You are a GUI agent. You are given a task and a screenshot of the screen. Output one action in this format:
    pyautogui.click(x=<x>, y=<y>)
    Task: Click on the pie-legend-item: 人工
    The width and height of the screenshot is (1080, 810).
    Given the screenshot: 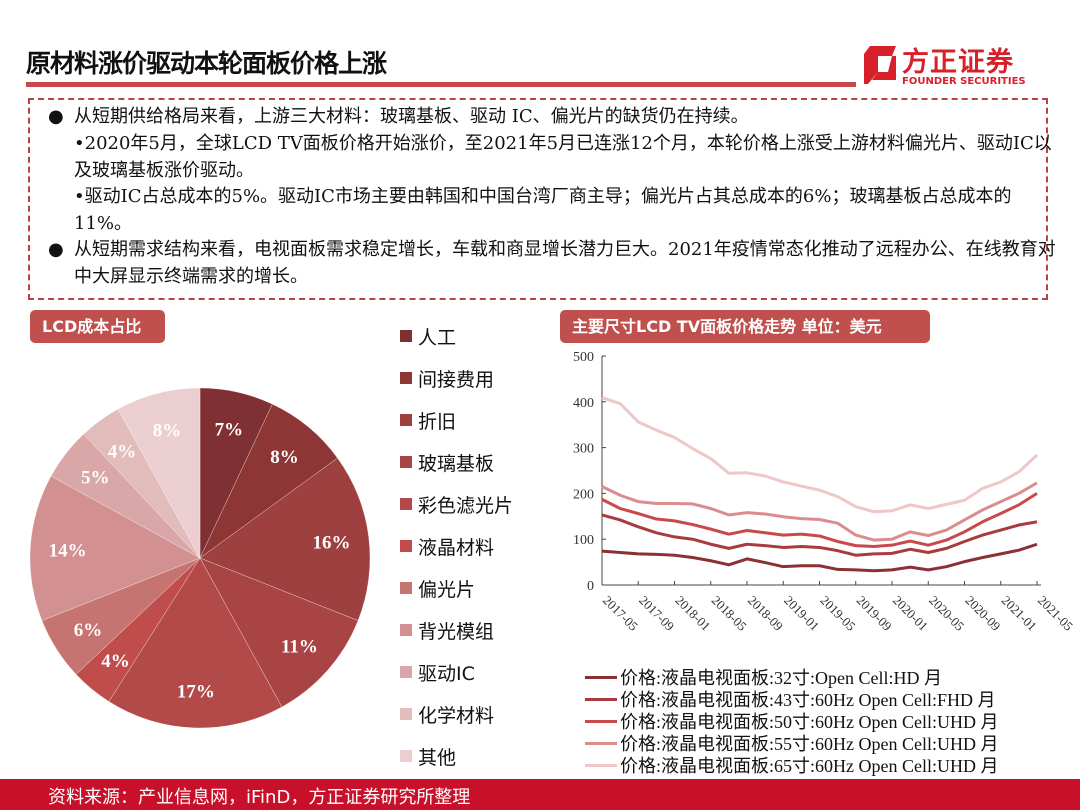 What is the action you would take?
    pyautogui.click(x=428, y=336)
    